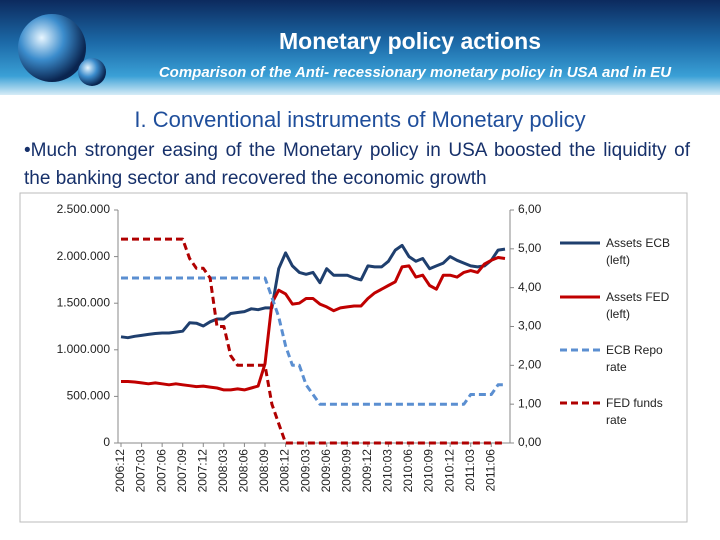 Image resolution: width=720 pixels, height=540 pixels. What do you see at coordinates (84, 256) in the screenshot?
I see `y-tick-label: 2.000.000` at bounding box center [84, 256].